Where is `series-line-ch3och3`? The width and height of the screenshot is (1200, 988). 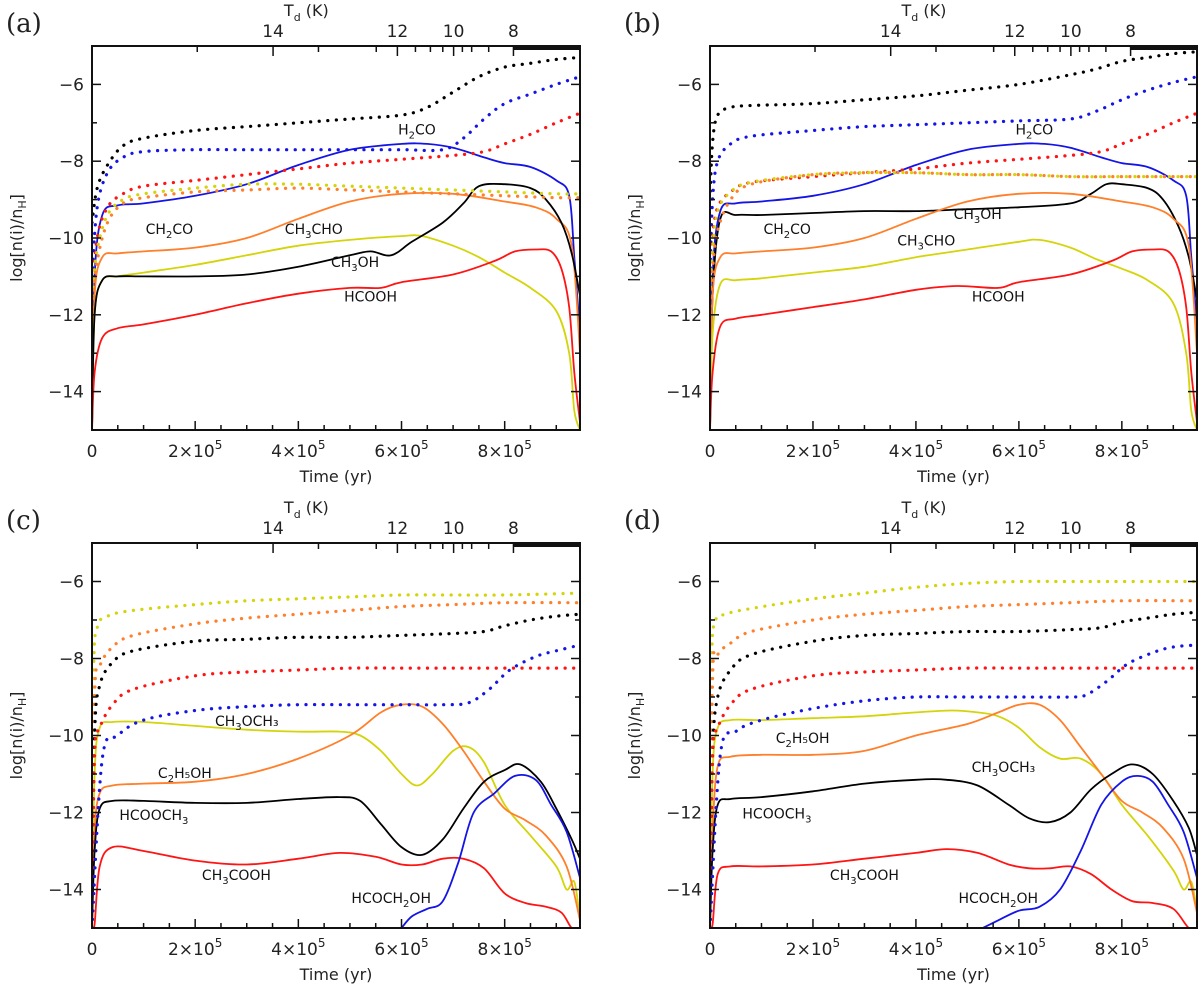 series-line-ch3och3 is located at coordinates (336, 824).